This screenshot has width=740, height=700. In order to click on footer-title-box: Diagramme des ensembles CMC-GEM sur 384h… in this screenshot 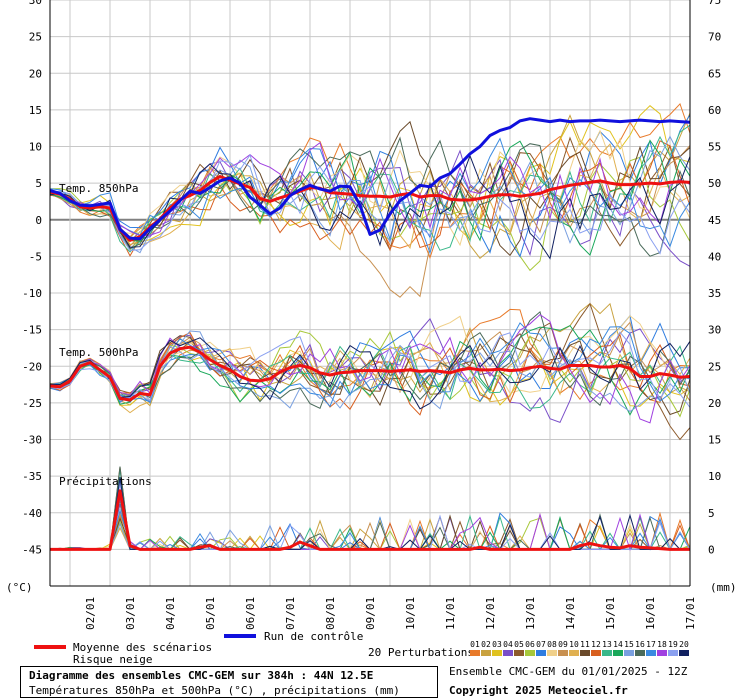, I will do `click(229, 682)`.